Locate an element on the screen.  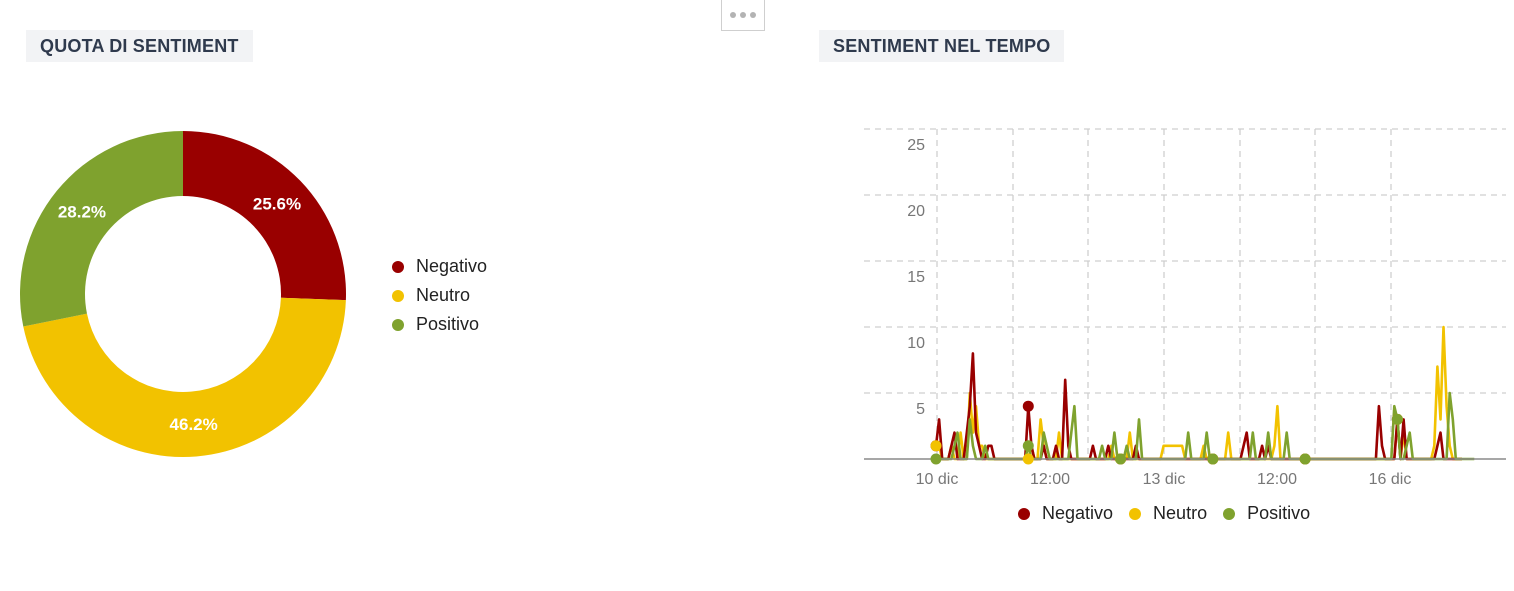
line-legend: Negativo Neutro Positivo is located at coordinates (1172, 513).